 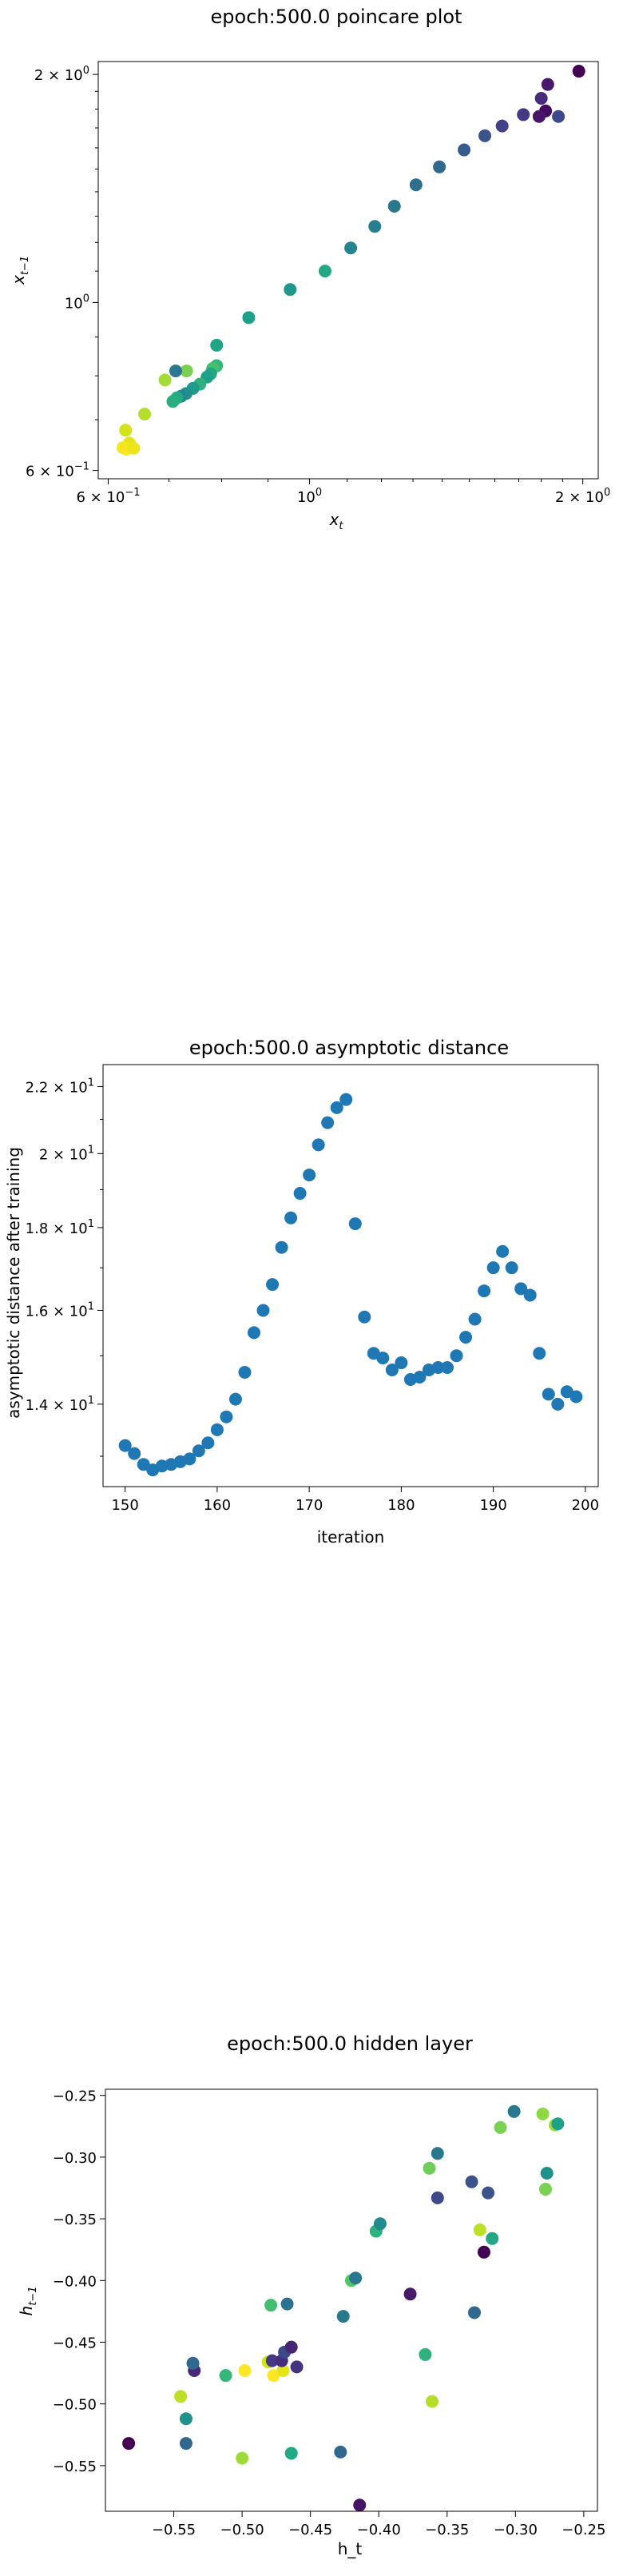 I want to click on poincare-plot-area, so click(x=348, y=270).